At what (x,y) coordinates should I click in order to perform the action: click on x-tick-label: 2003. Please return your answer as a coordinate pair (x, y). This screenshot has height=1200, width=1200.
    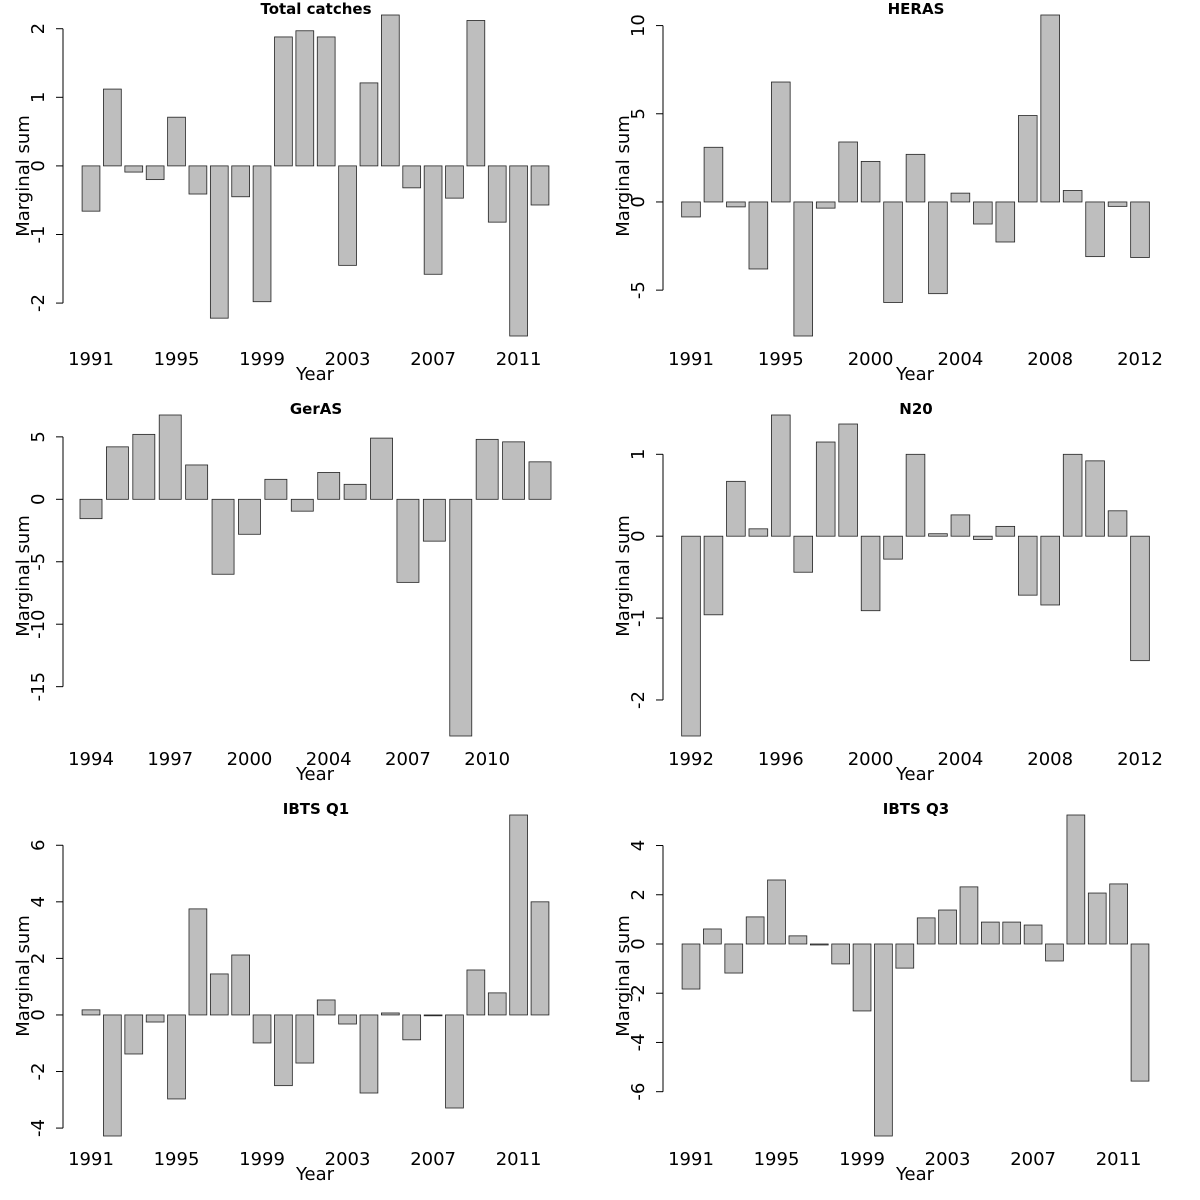
    Looking at the image, I should click on (348, 1159).